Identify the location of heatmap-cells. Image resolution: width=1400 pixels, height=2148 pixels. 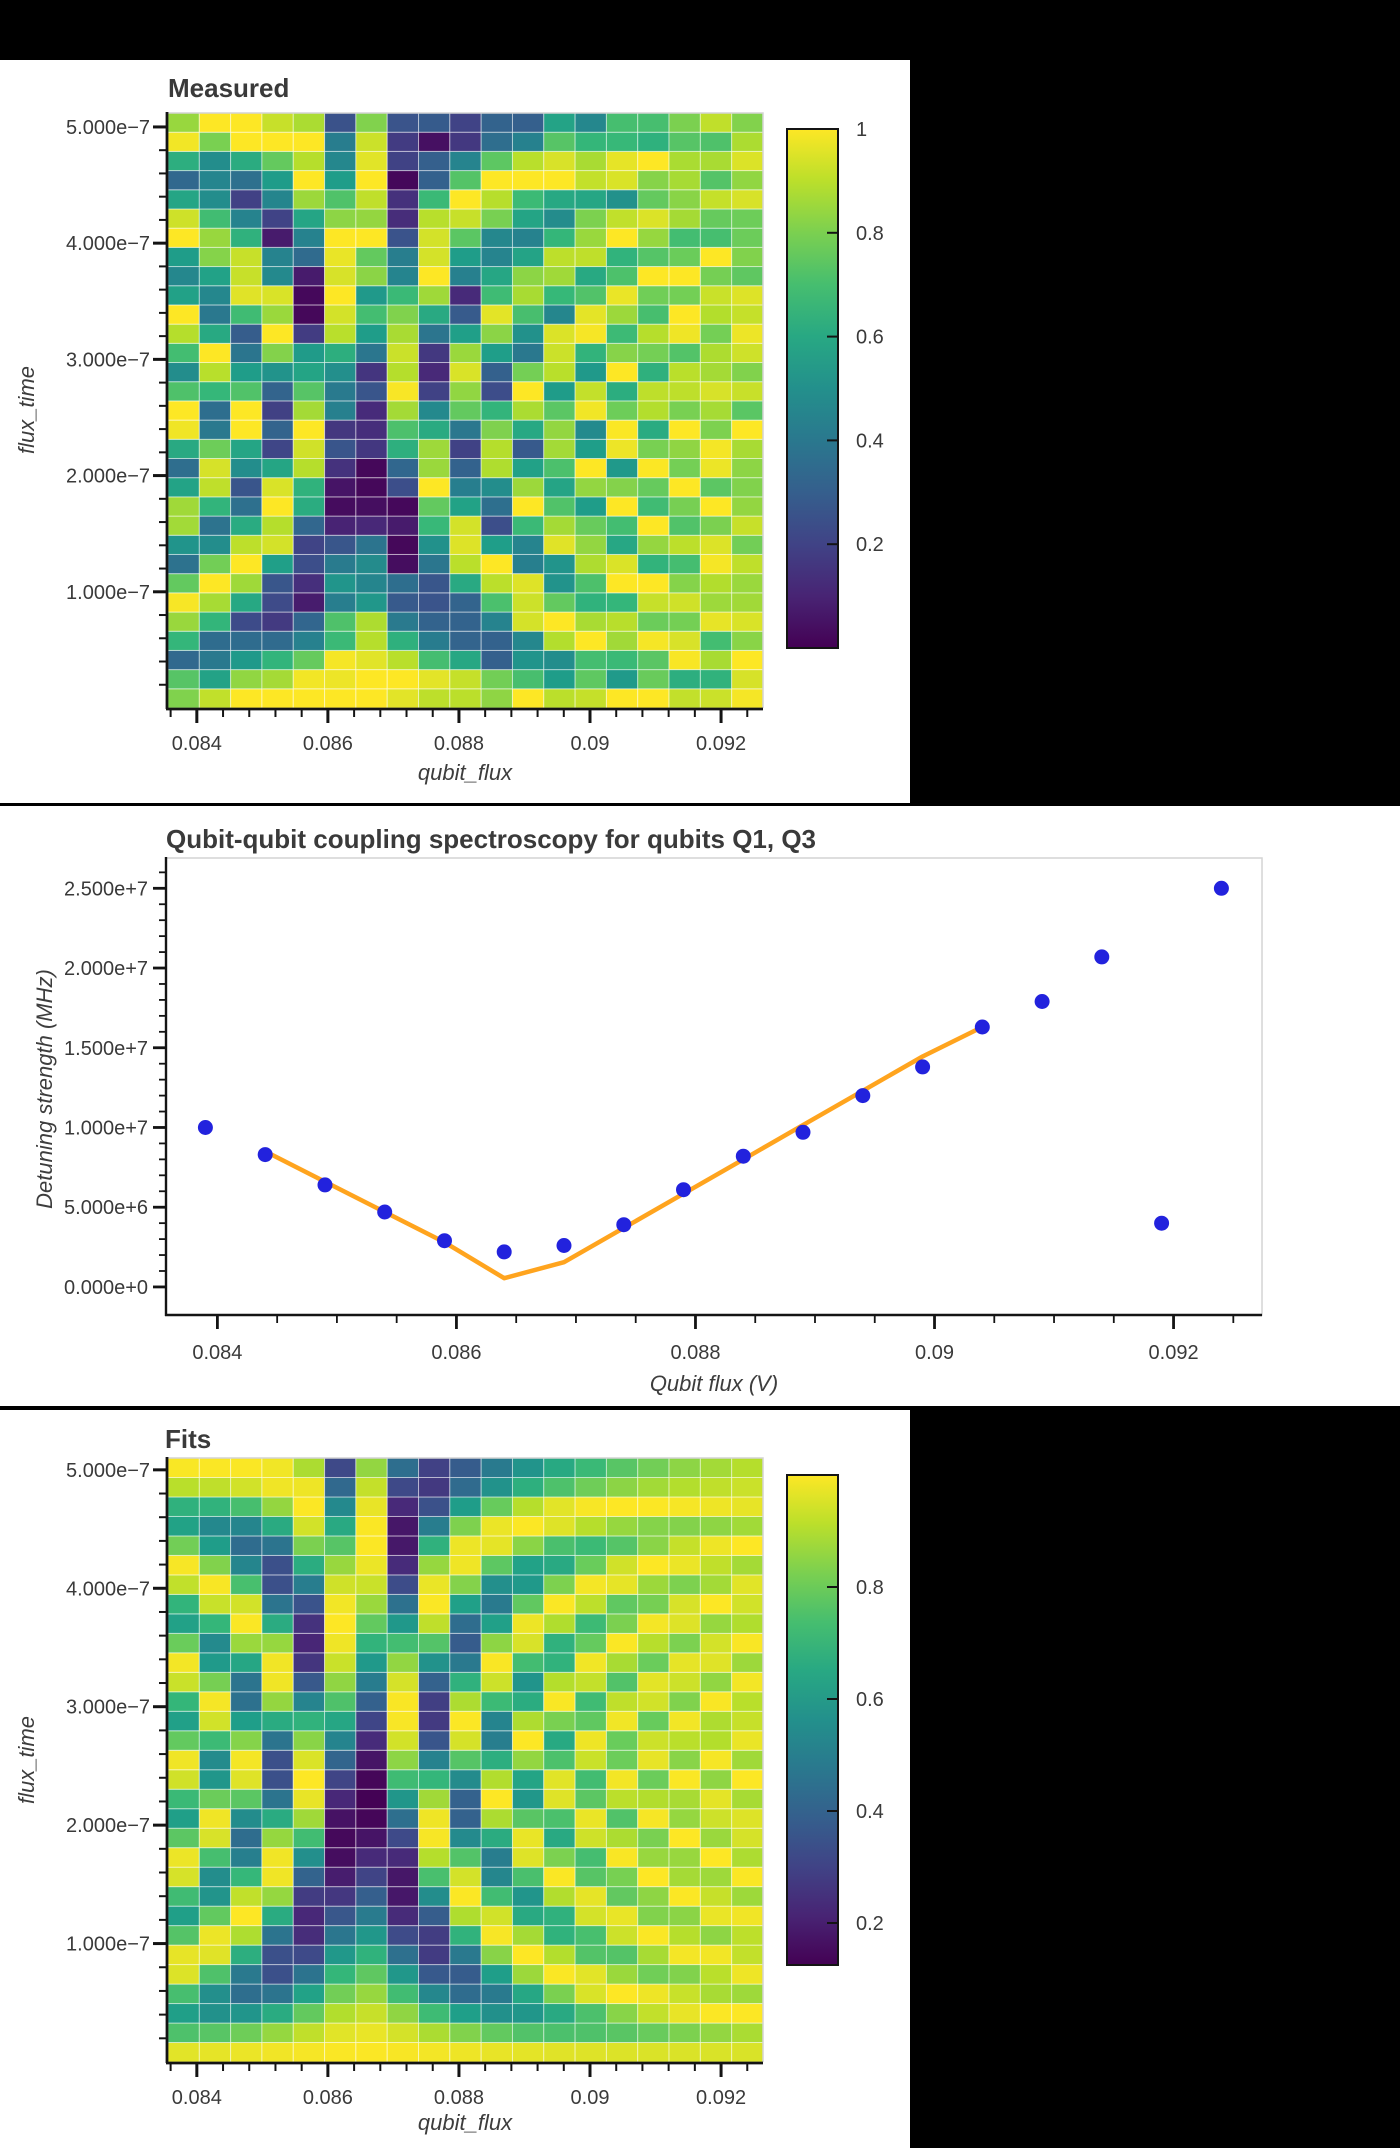
(465, 410).